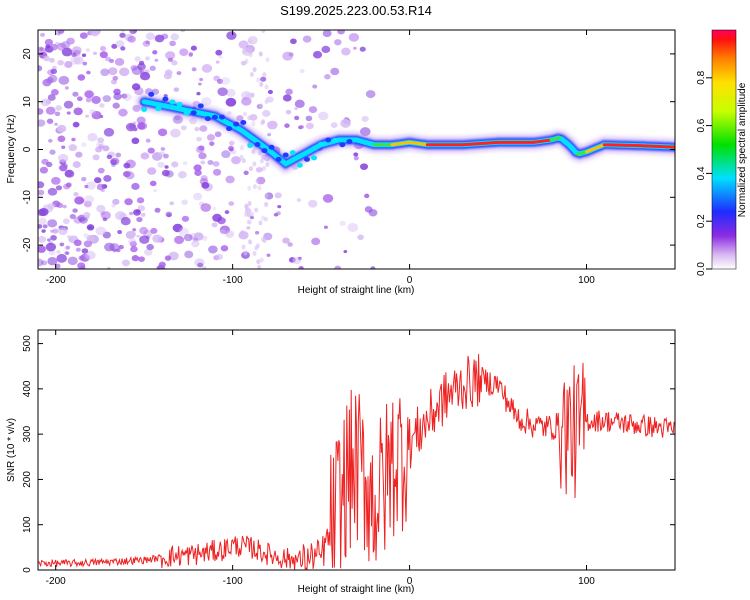 This screenshot has height=600, width=750. I want to click on figure-title: S199.2025.223.00.53.R14, so click(356, 10).